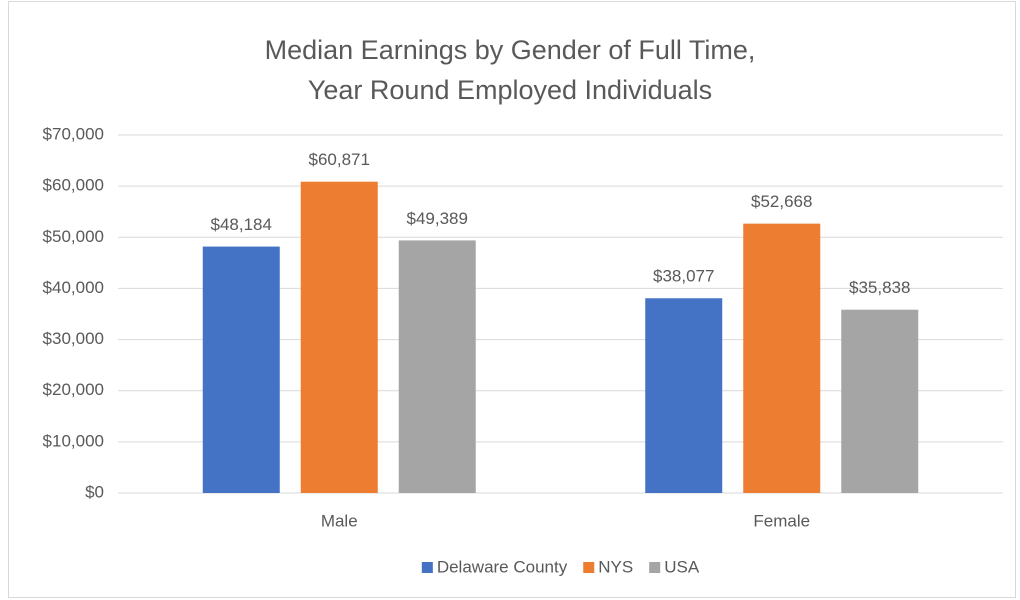 This screenshot has width=1020, height=600. What do you see at coordinates (615, 566) in the screenshot?
I see `legend-label: NYS` at bounding box center [615, 566].